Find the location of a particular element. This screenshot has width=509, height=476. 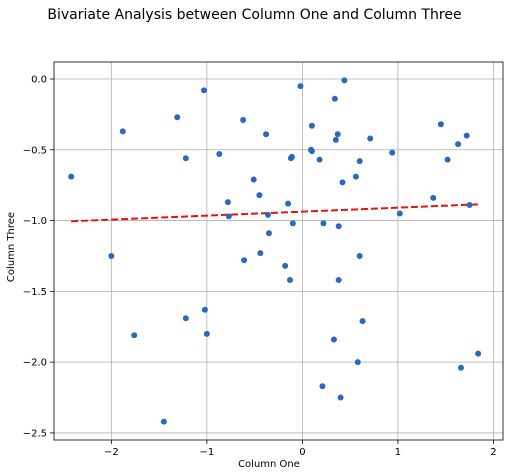

y-tick-label: −2.5 is located at coordinates (35, 433).